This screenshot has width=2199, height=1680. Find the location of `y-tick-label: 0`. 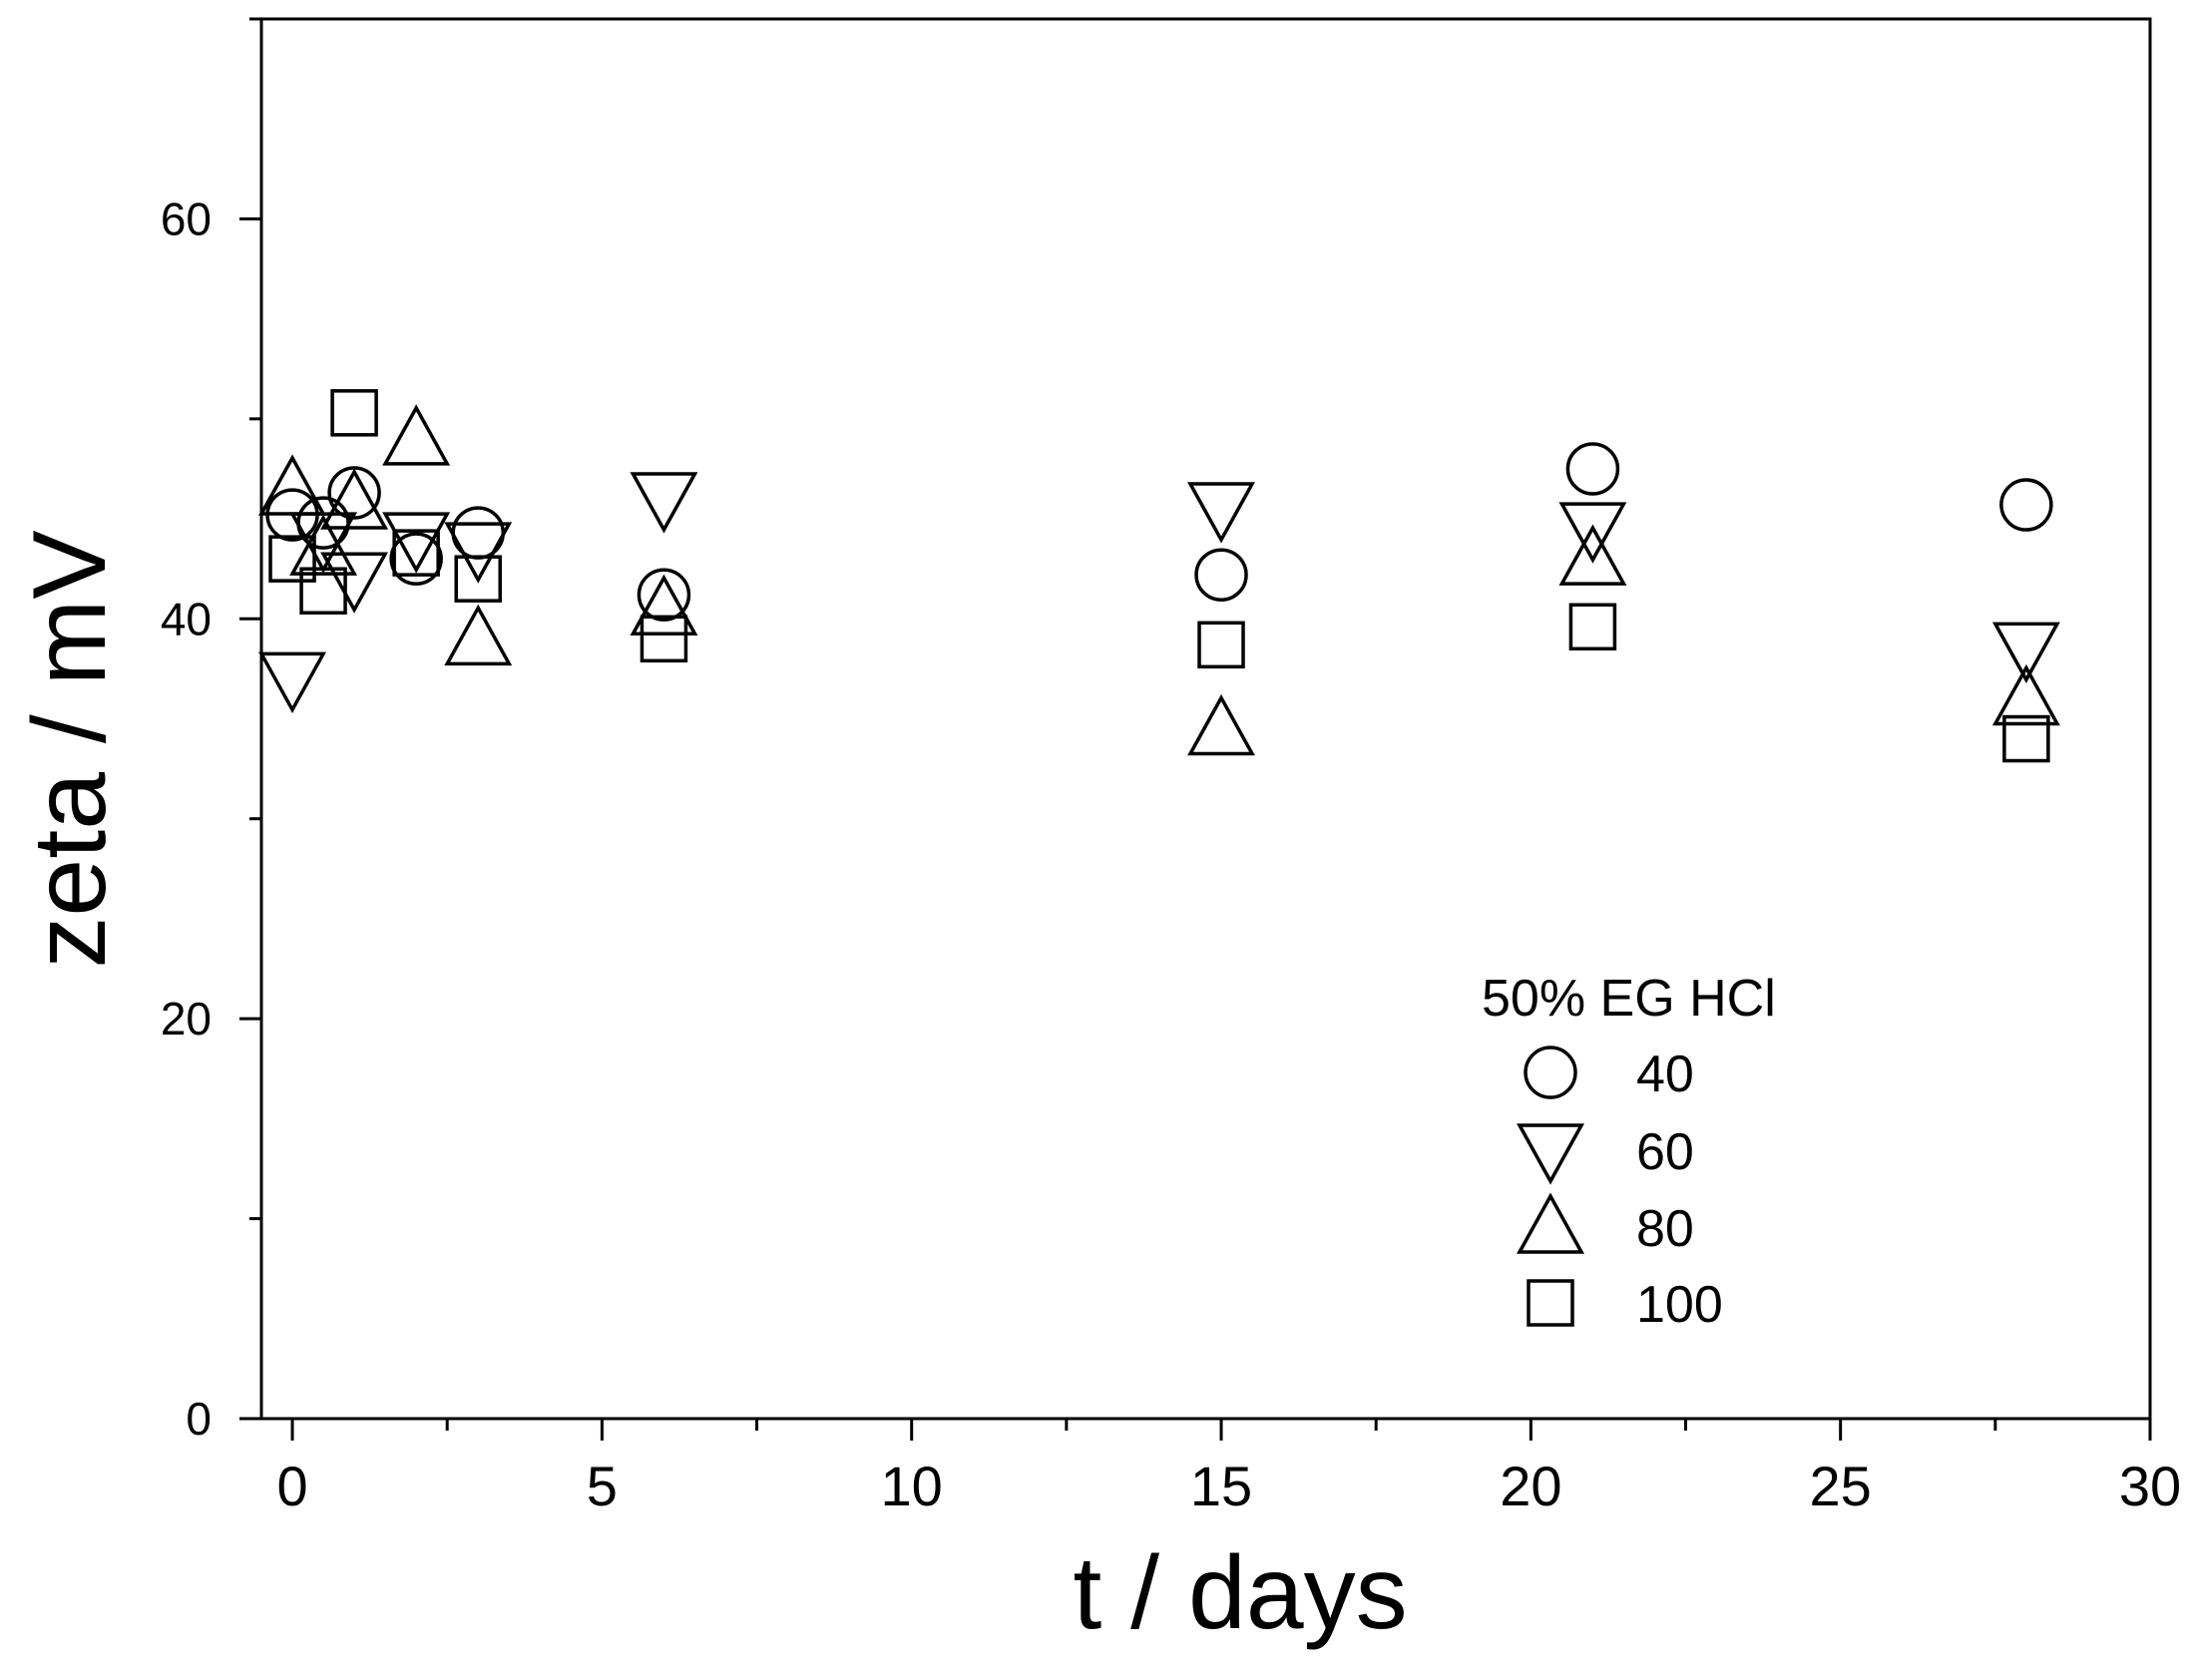

y-tick-label: 0 is located at coordinates (199, 1419).